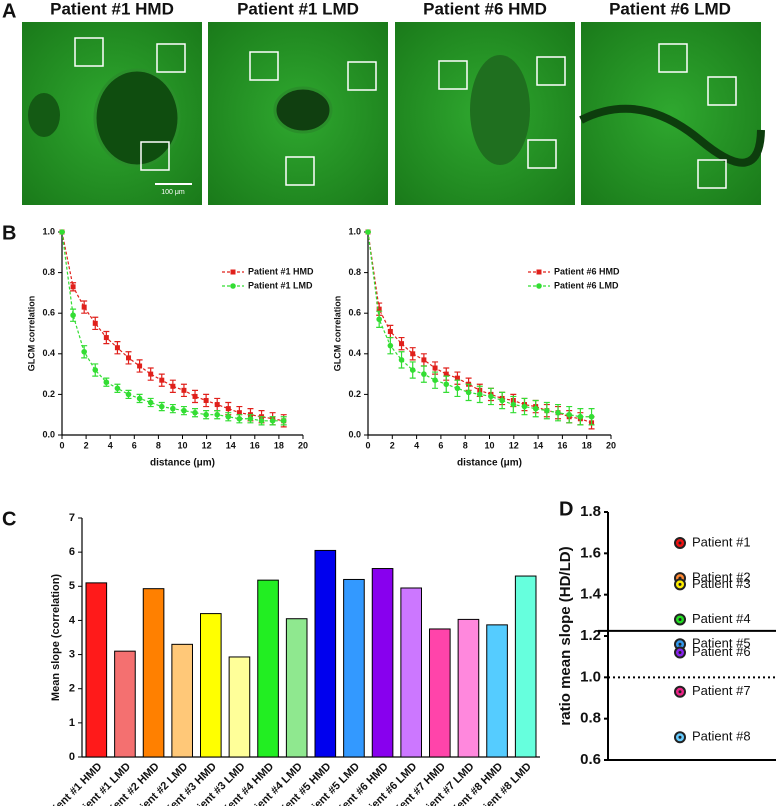 The height and width of the screenshot is (811, 778). Describe the element at coordinates (672, 135) in the screenshot. I see `tissue-fold` at that location.